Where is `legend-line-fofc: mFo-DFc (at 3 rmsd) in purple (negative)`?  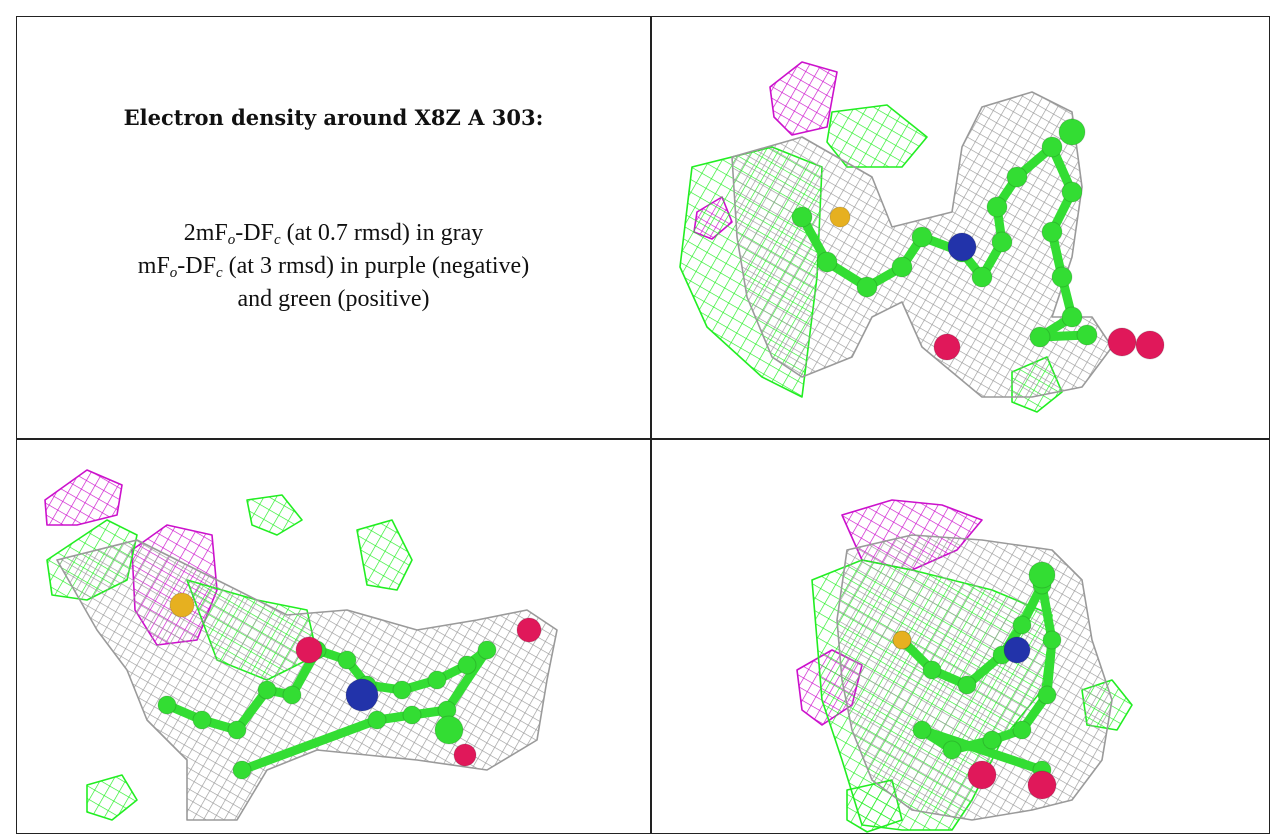 legend-line-fofc: mFo-DFc (at 3 rmsd) in purple (negative) is located at coordinates (333, 267).